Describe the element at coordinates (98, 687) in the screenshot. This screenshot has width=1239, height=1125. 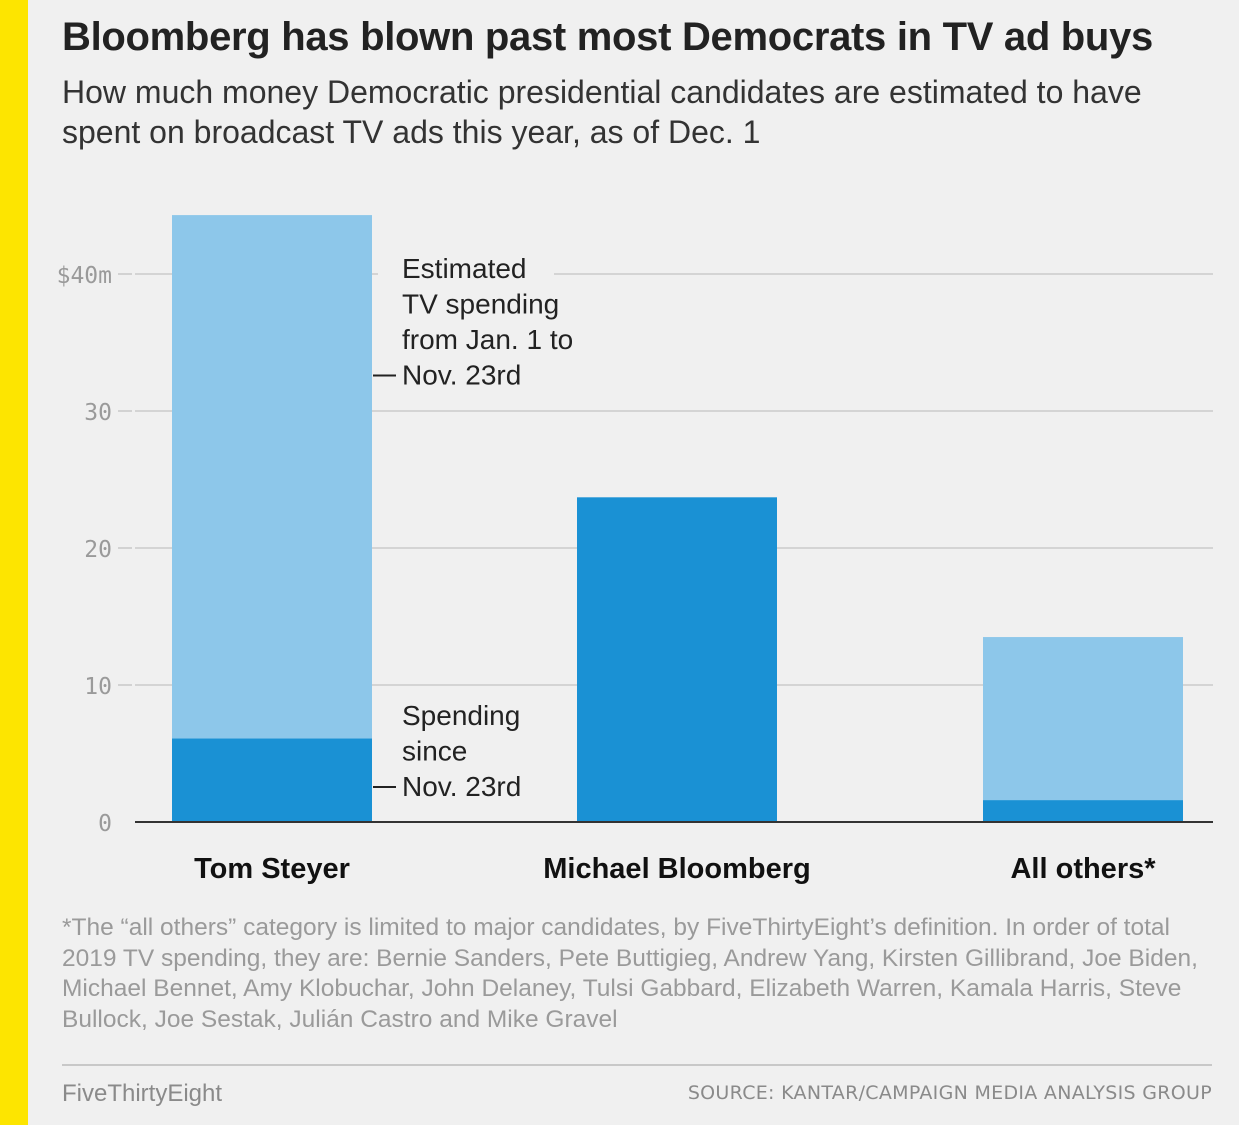
I see `y-tick-label: 10` at that location.